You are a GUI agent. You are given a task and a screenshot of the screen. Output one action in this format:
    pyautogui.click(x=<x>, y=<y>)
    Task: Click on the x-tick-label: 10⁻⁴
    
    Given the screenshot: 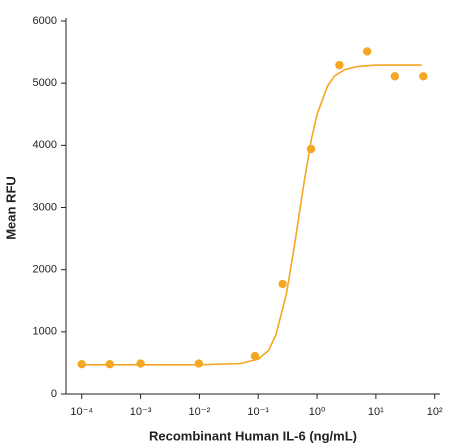 What is the action you would take?
    pyautogui.click(x=81, y=412)
    